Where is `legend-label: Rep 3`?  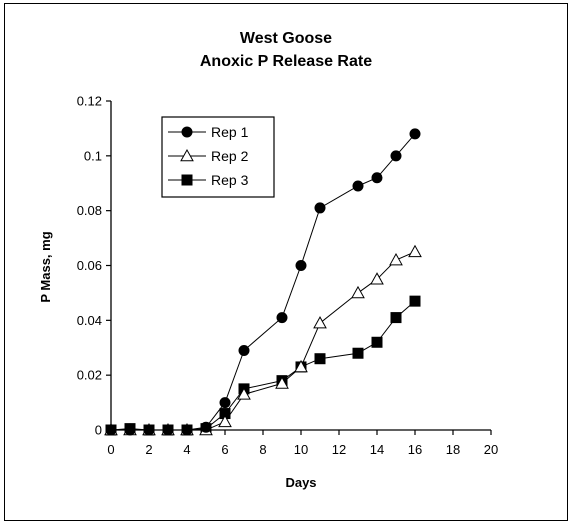
legend-label: Rep 3 is located at coordinates (230, 180).